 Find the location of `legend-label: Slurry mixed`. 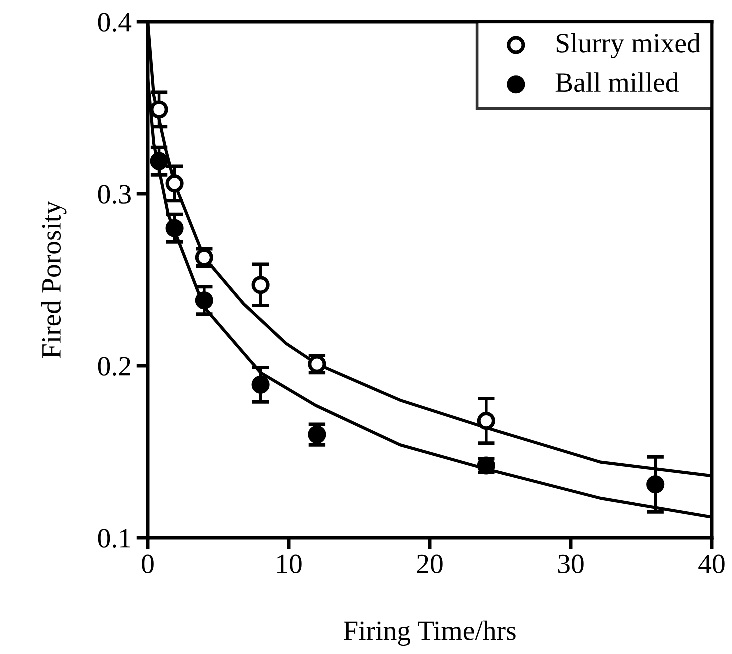

legend-label: Slurry mixed is located at coordinates (628, 46).